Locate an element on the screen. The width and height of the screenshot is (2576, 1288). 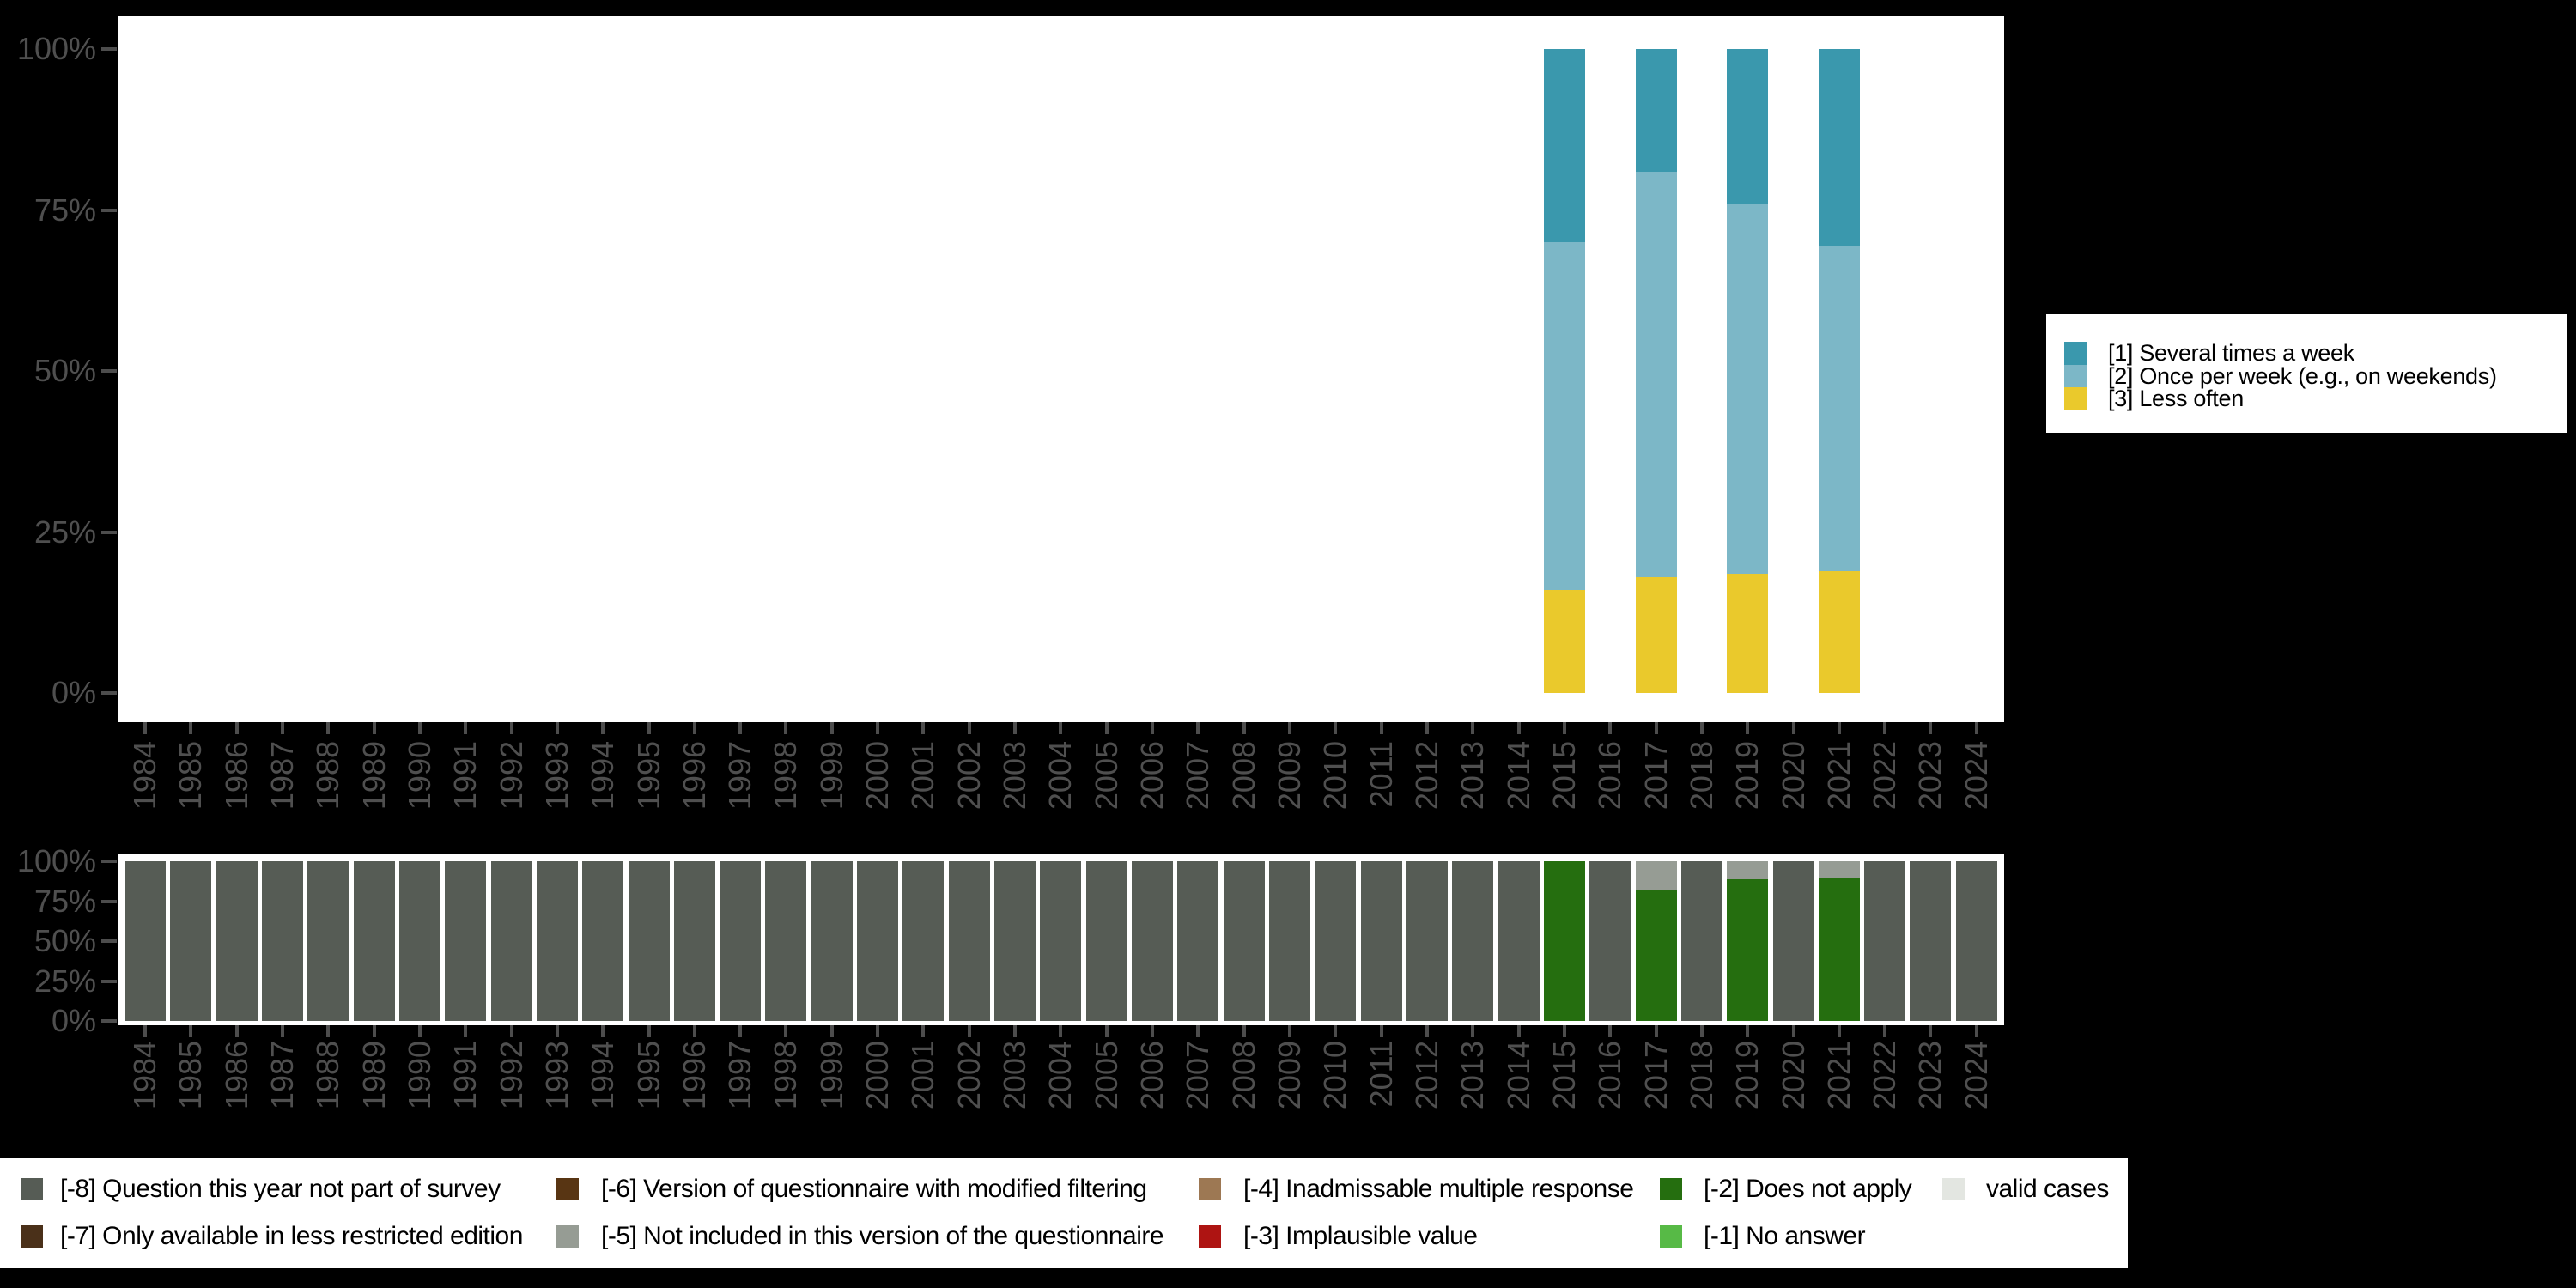
missing-bar-segment-1984 is located at coordinates (145, 941).